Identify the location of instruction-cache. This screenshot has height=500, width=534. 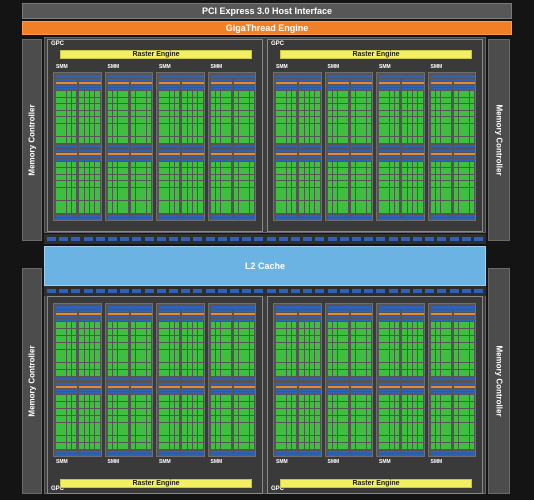
(452, 307).